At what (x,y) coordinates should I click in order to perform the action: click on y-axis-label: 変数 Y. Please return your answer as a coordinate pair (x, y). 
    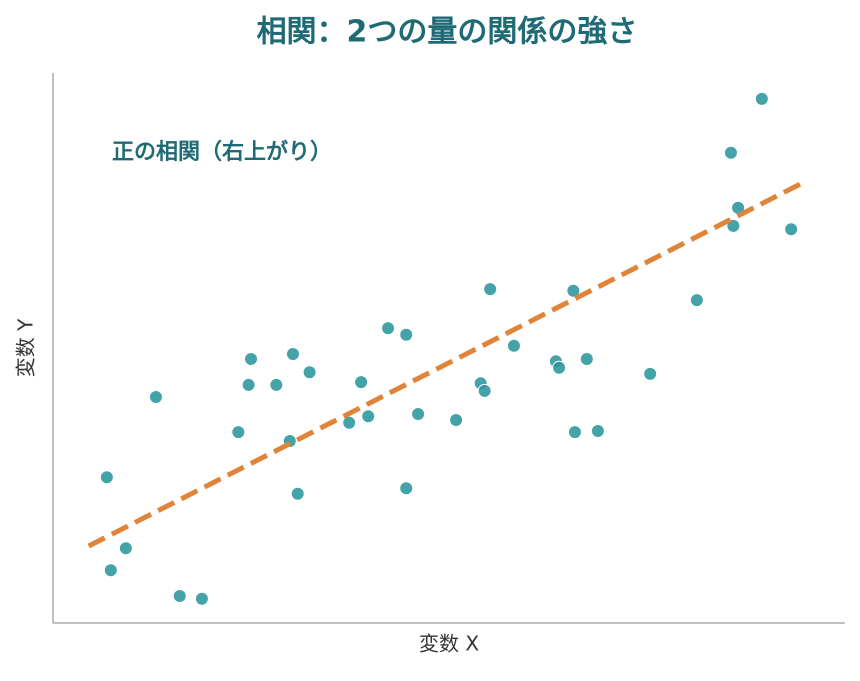
    Looking at the image, I should click on (26, 347).